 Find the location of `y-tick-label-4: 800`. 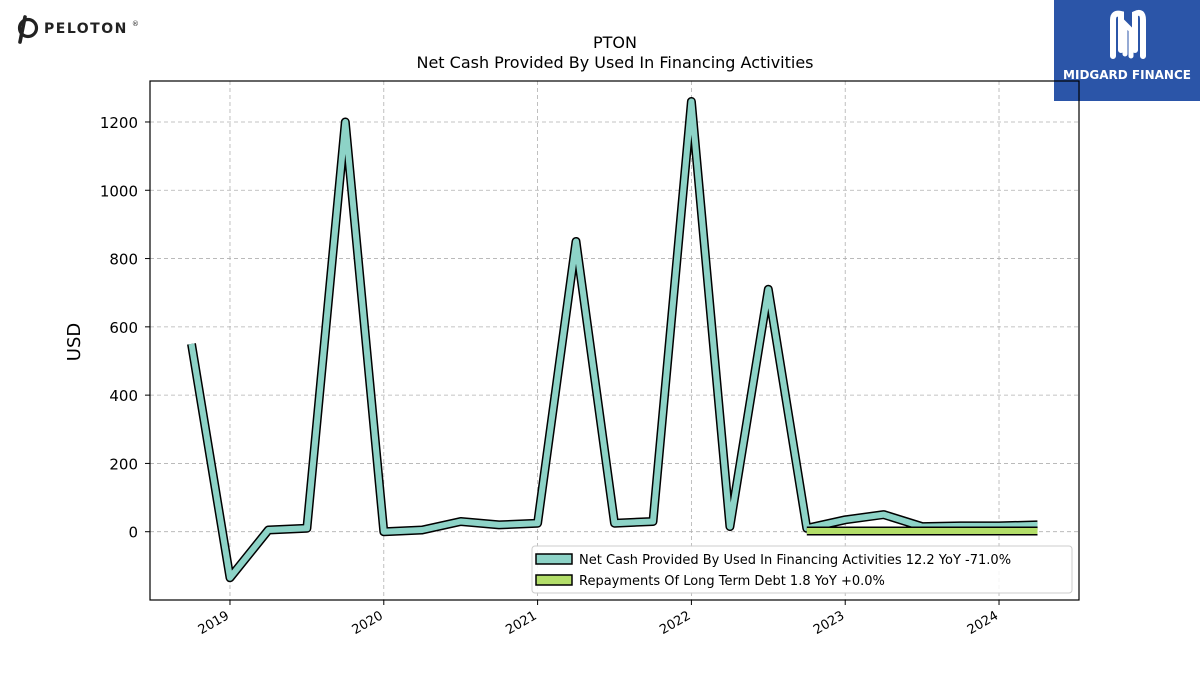

y-tick-label-4: 800 is located at coordinates (123, 260).